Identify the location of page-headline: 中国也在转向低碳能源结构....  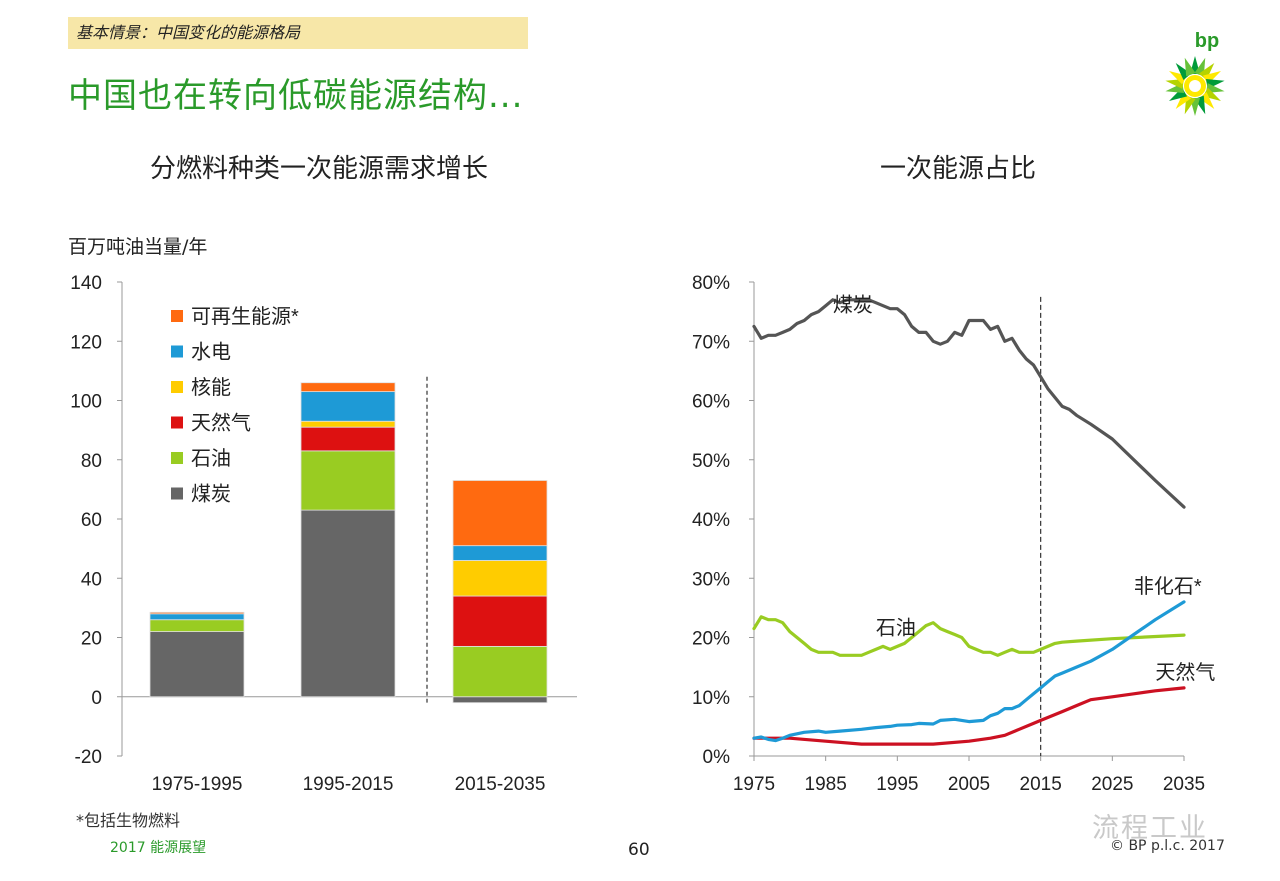
(296, 96).